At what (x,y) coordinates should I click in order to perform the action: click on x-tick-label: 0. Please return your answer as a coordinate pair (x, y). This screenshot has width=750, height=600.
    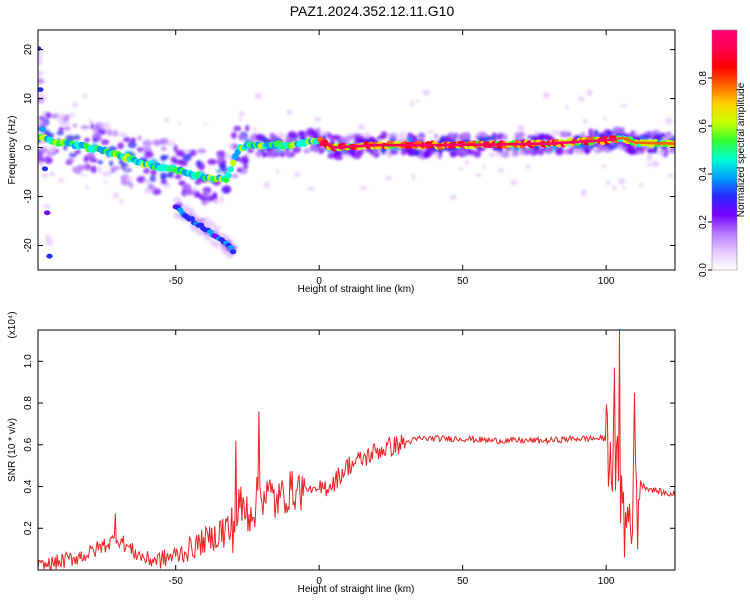
    Looking at the image, I should click on (319, 281).